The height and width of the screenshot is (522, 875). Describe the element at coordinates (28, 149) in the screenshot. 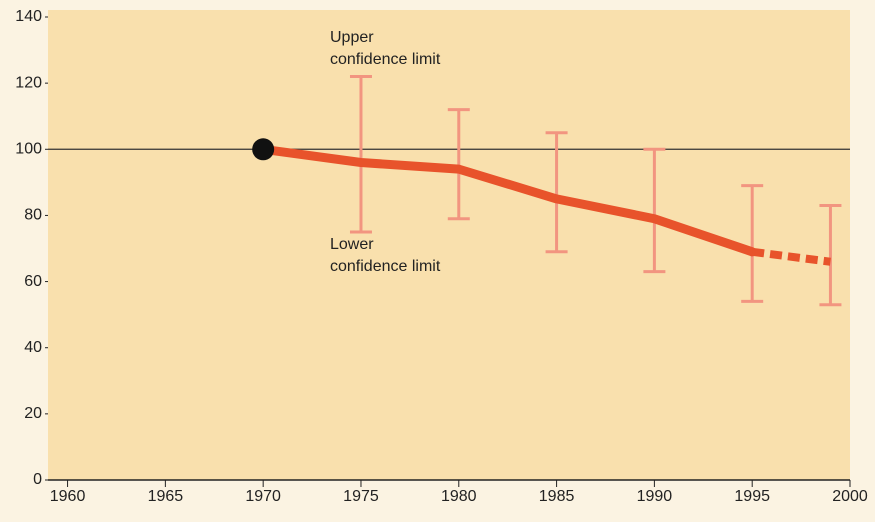

I see `y-tick-label: 100` at that location.